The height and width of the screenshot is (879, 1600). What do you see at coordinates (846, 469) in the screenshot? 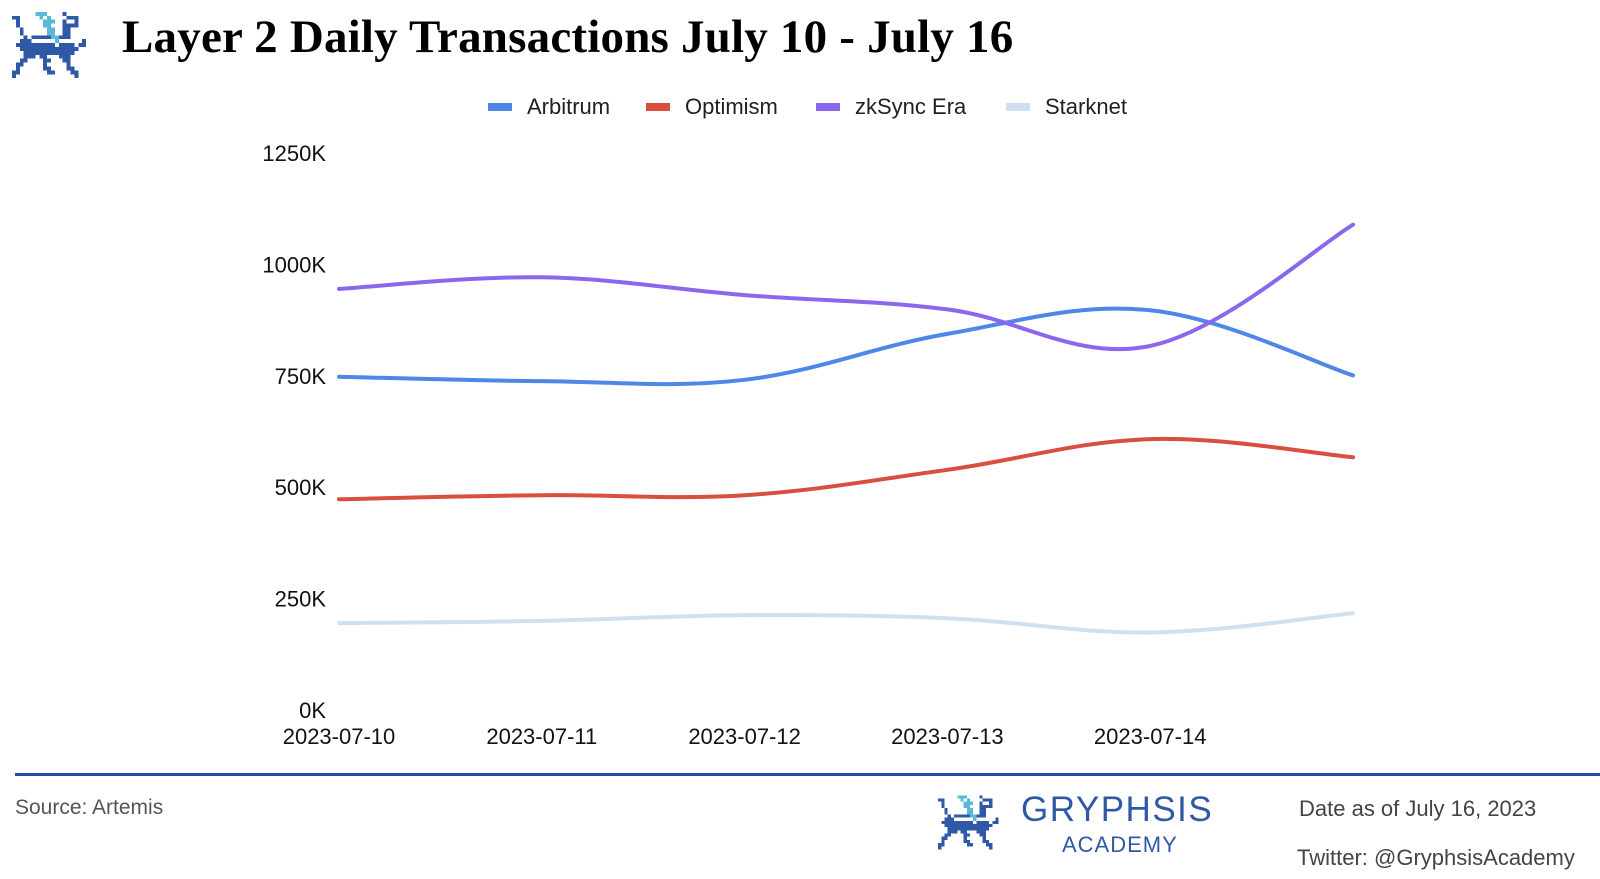
I see `series-line-optimism` at bounding box center [846, 469].